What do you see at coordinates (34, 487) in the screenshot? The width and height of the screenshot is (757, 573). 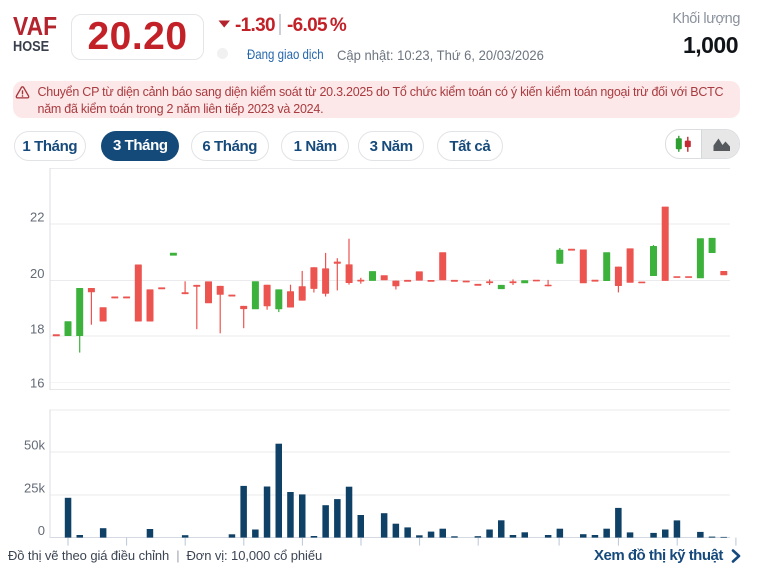 I see `svg-text: 25k` at bounding box center [34, 487].